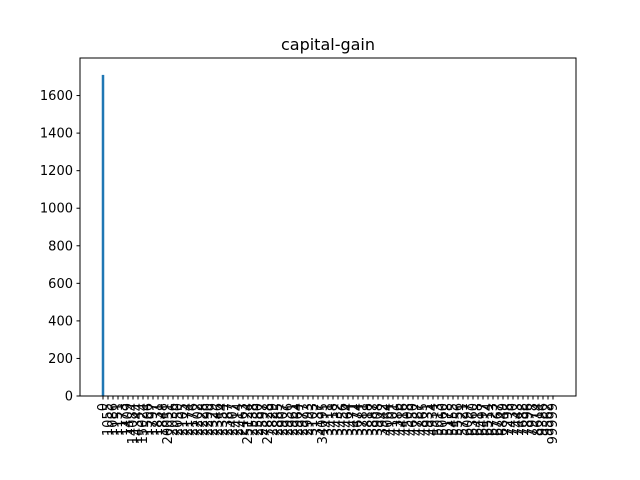 The height and width of the screenshot is (480, 640). I want to click on x-tick-label: 2036, so click(173, 419).